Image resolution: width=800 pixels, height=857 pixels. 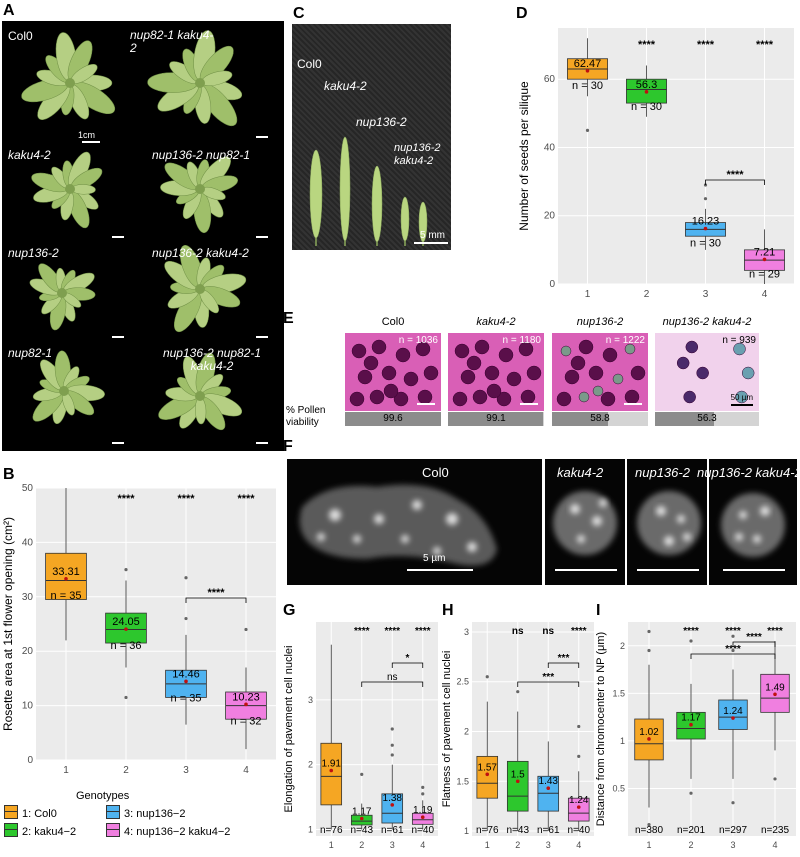 I want to click on panel-label-f: F, so click(x=288, y=446).